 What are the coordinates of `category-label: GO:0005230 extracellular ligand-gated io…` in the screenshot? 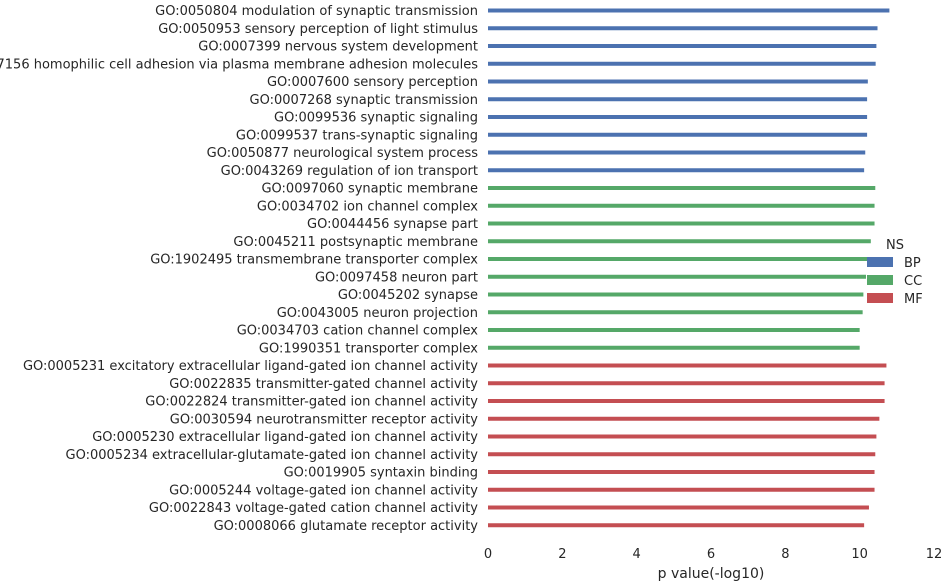 It's located at (285, 437).